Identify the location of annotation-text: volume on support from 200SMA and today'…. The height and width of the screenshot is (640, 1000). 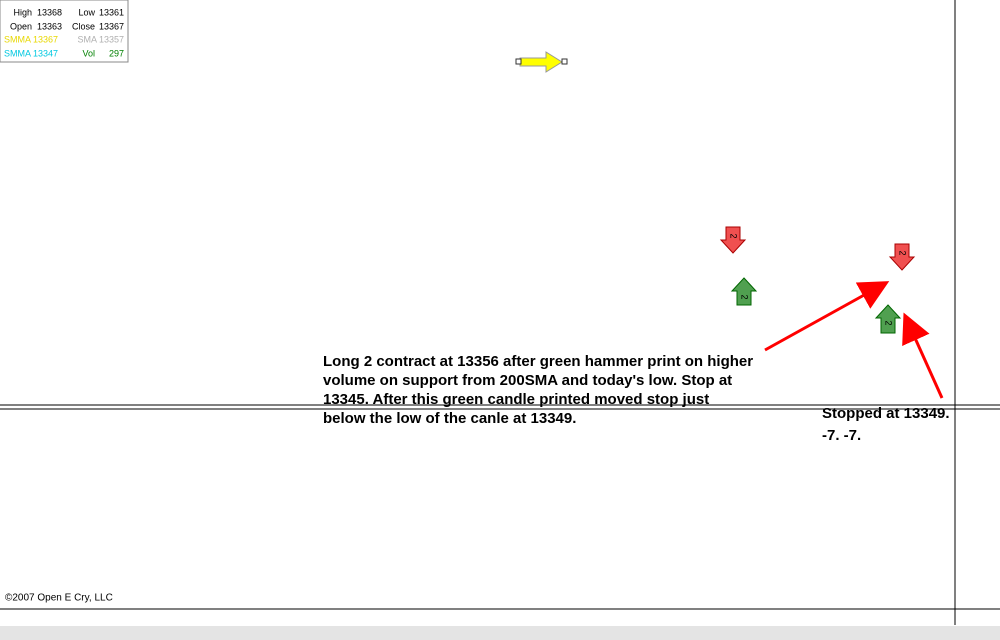
(527, 380).